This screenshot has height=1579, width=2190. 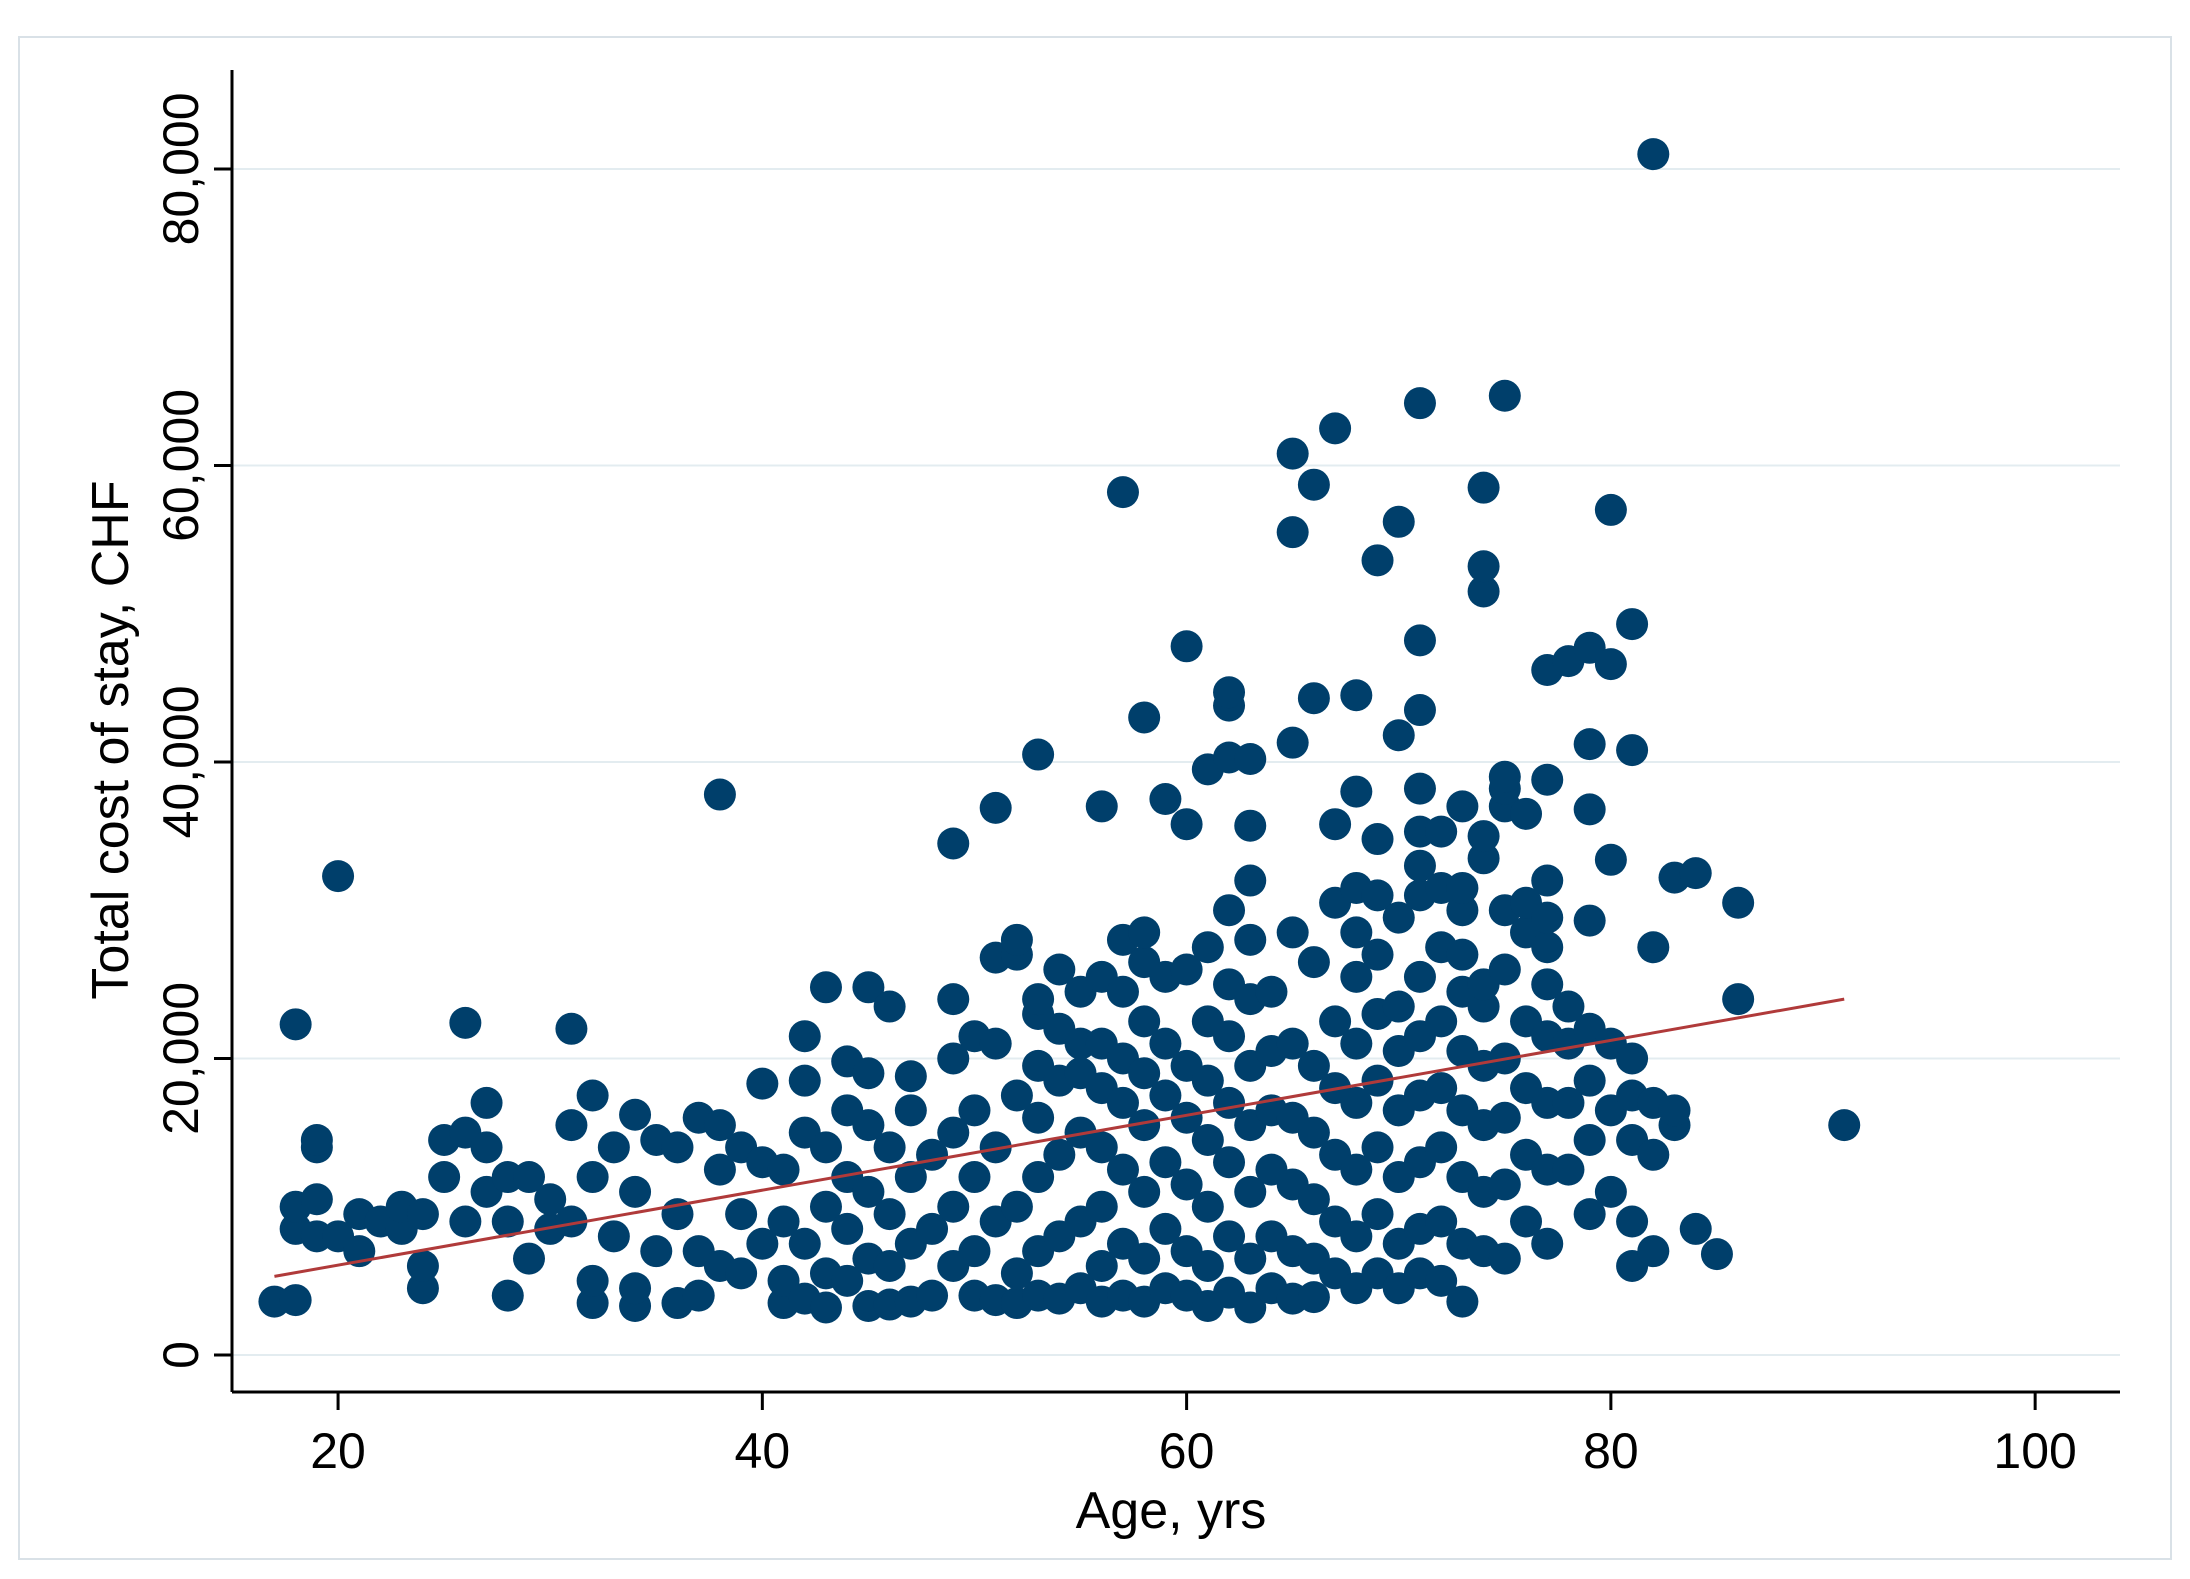 What do you see at coordinates (181, 761) in the screenshot?
I see `y-tick-label: 40,000` at bounding box center [181, 761].